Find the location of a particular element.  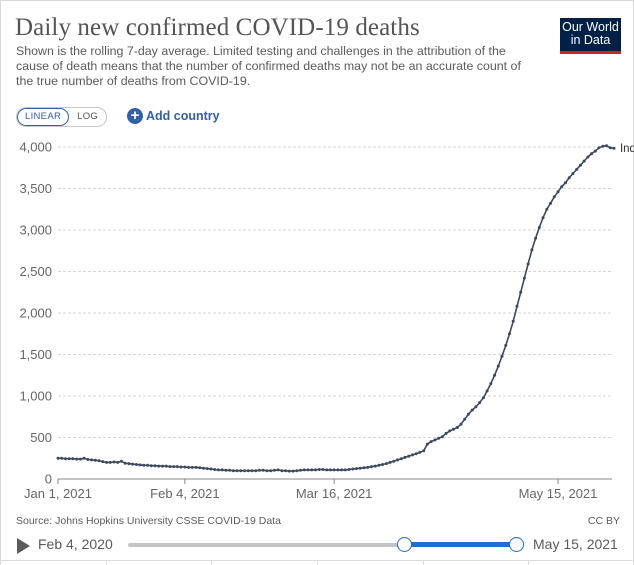

x-tick-label: Feb 4, 2021 is located at coordinates (184, 493).